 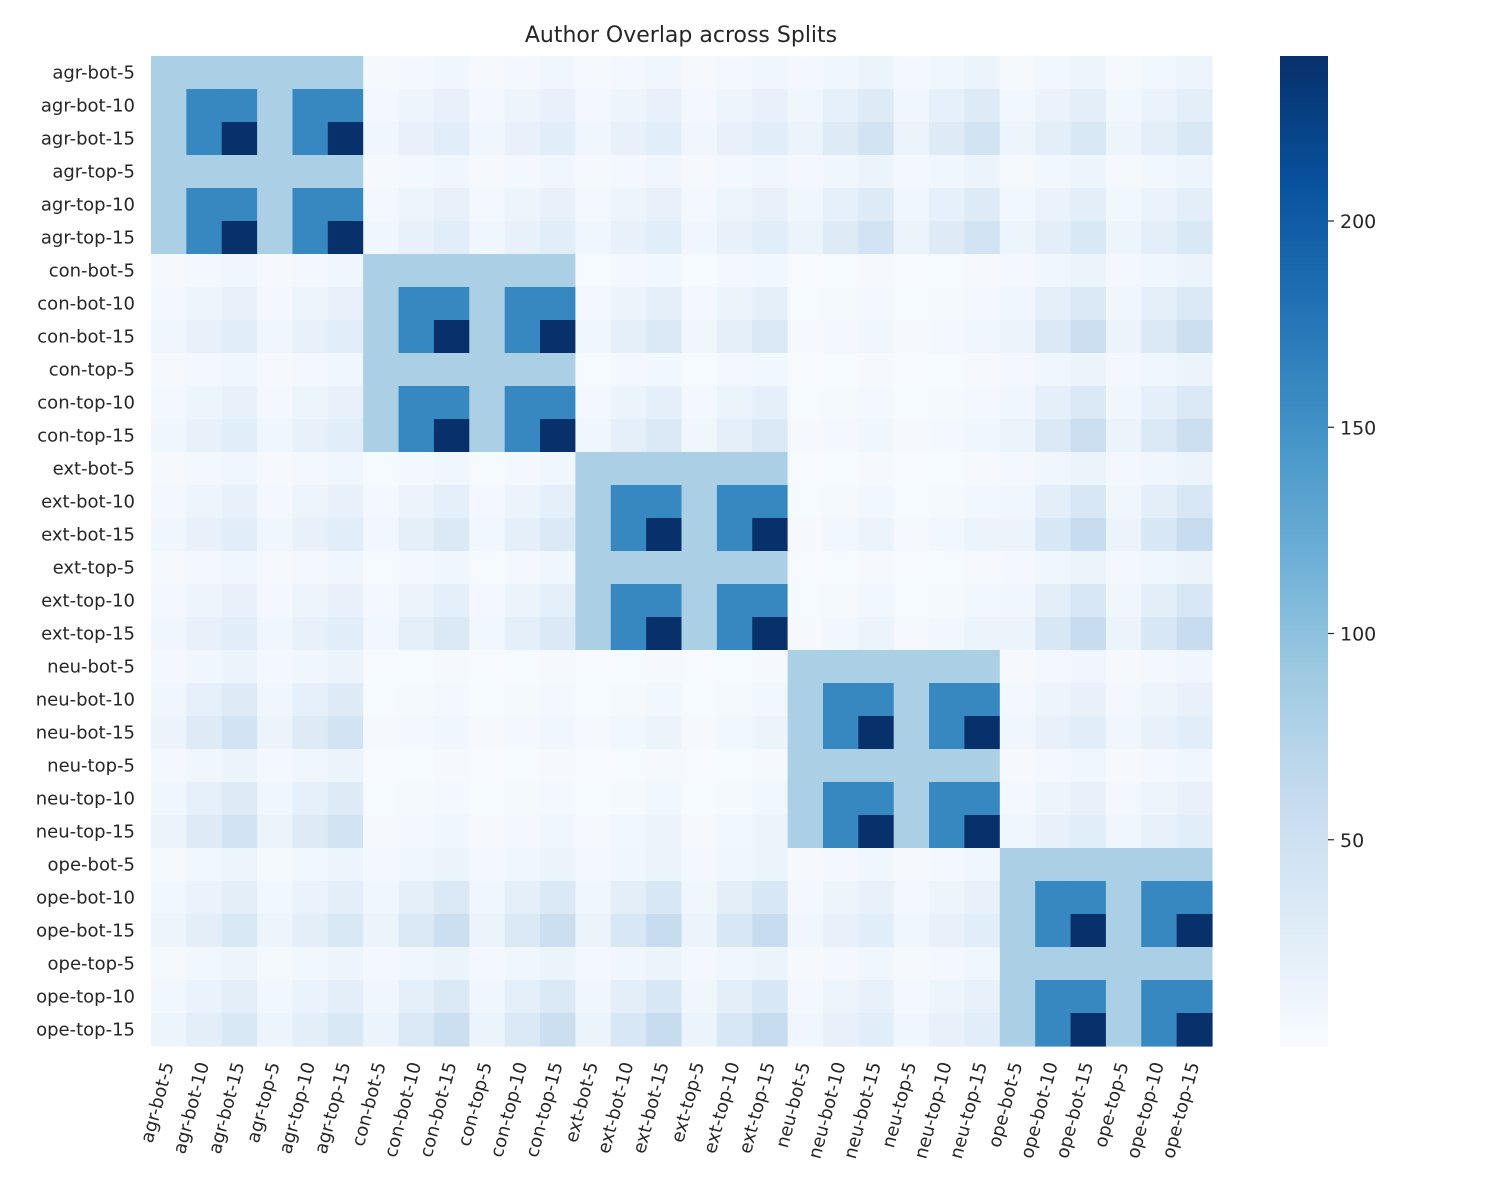 I want to click on colorbar: 50 100 150 200, so click(x=1328, y=551).